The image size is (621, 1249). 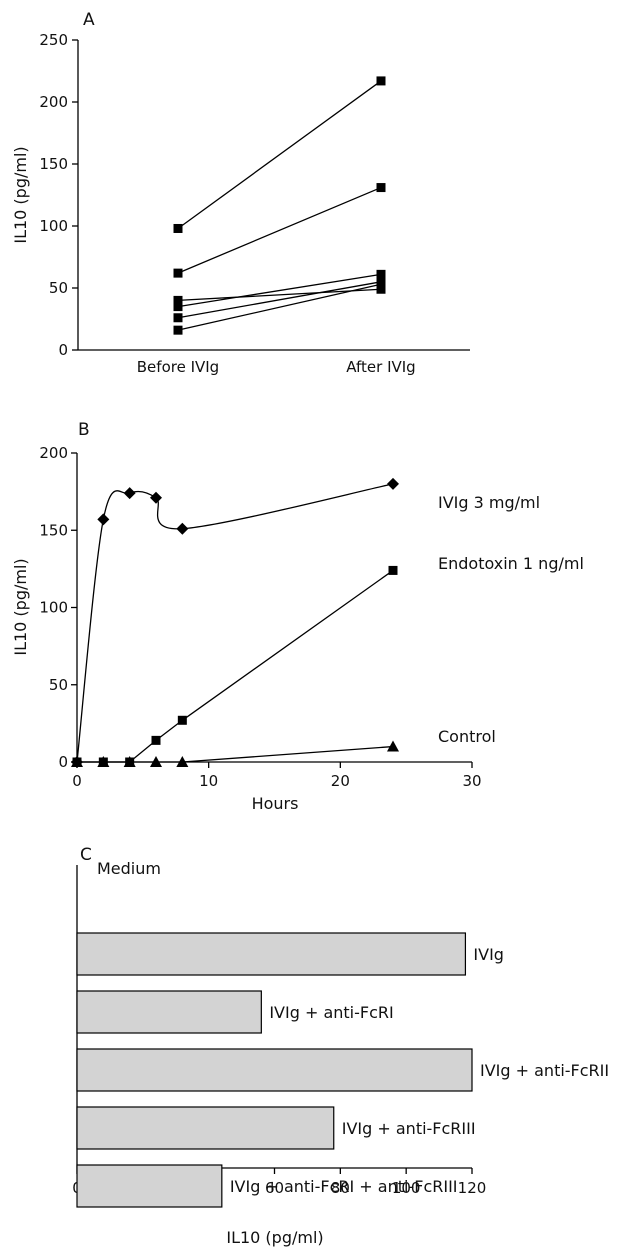 I want to click on panel-c-x-tick-label: 80, so click(x=340, y=1188).